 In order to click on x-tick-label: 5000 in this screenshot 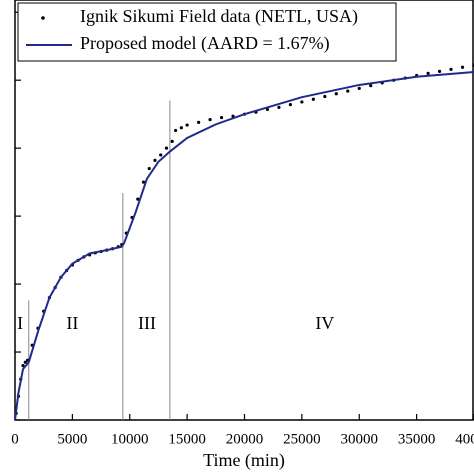, I will do `click(72, 439)`.